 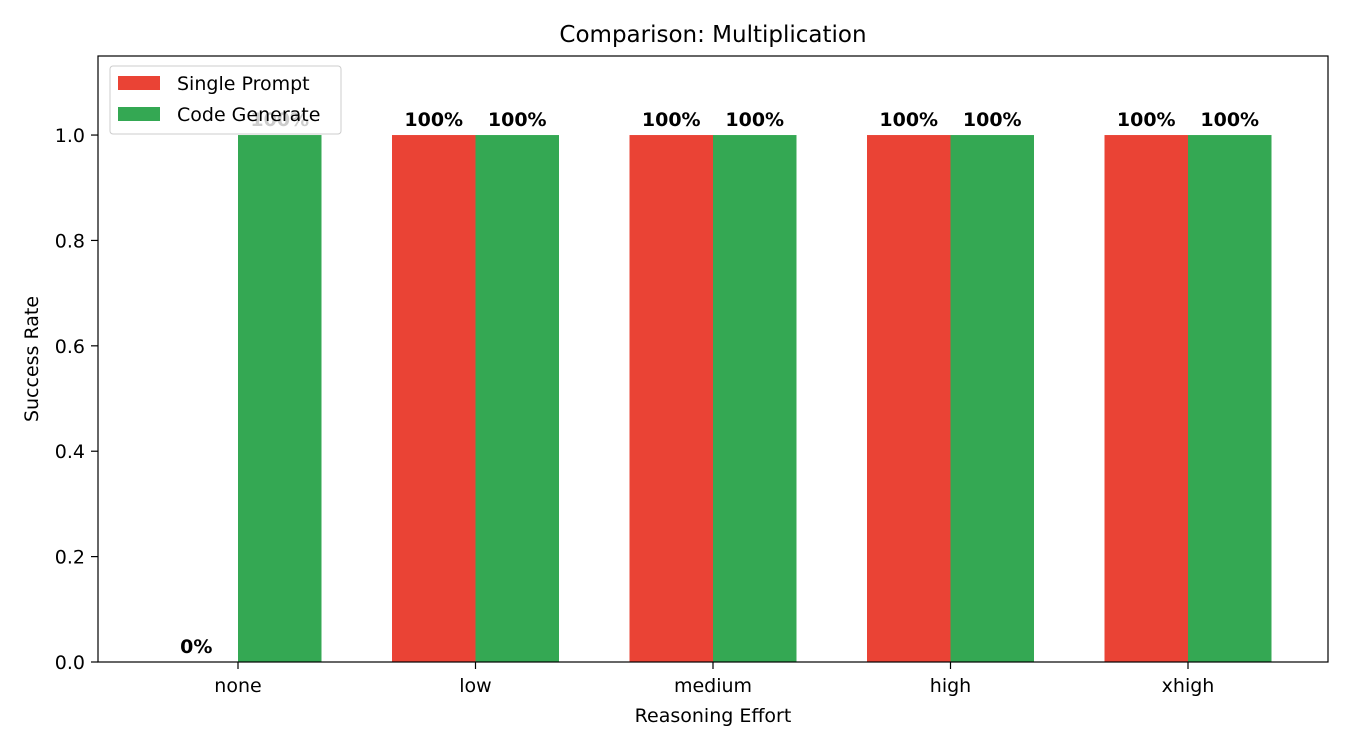 I want to click on bar-label-code-generate-high: 100%, so click(x=992, y=120).